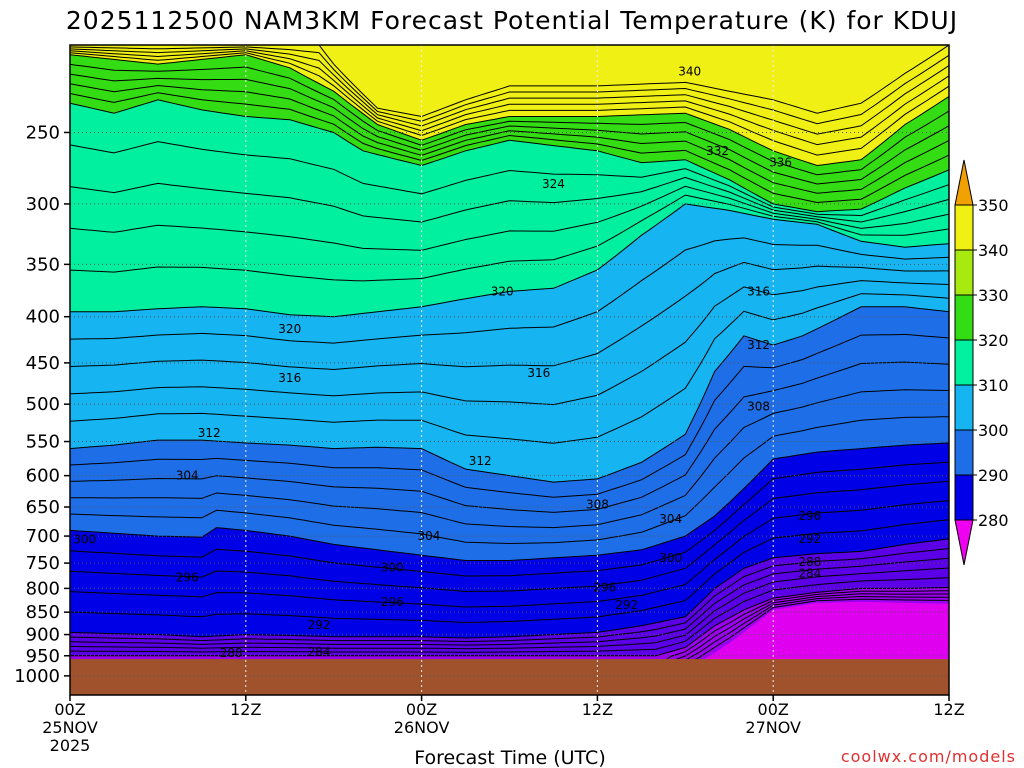 This screenshot has width=1024, height=768. What do you see at coordinates (981, 362) in the screenshot?
I see `colorbar-legend: 280 290 300 310 320 330 340 350` at bounding box center [981, 362].